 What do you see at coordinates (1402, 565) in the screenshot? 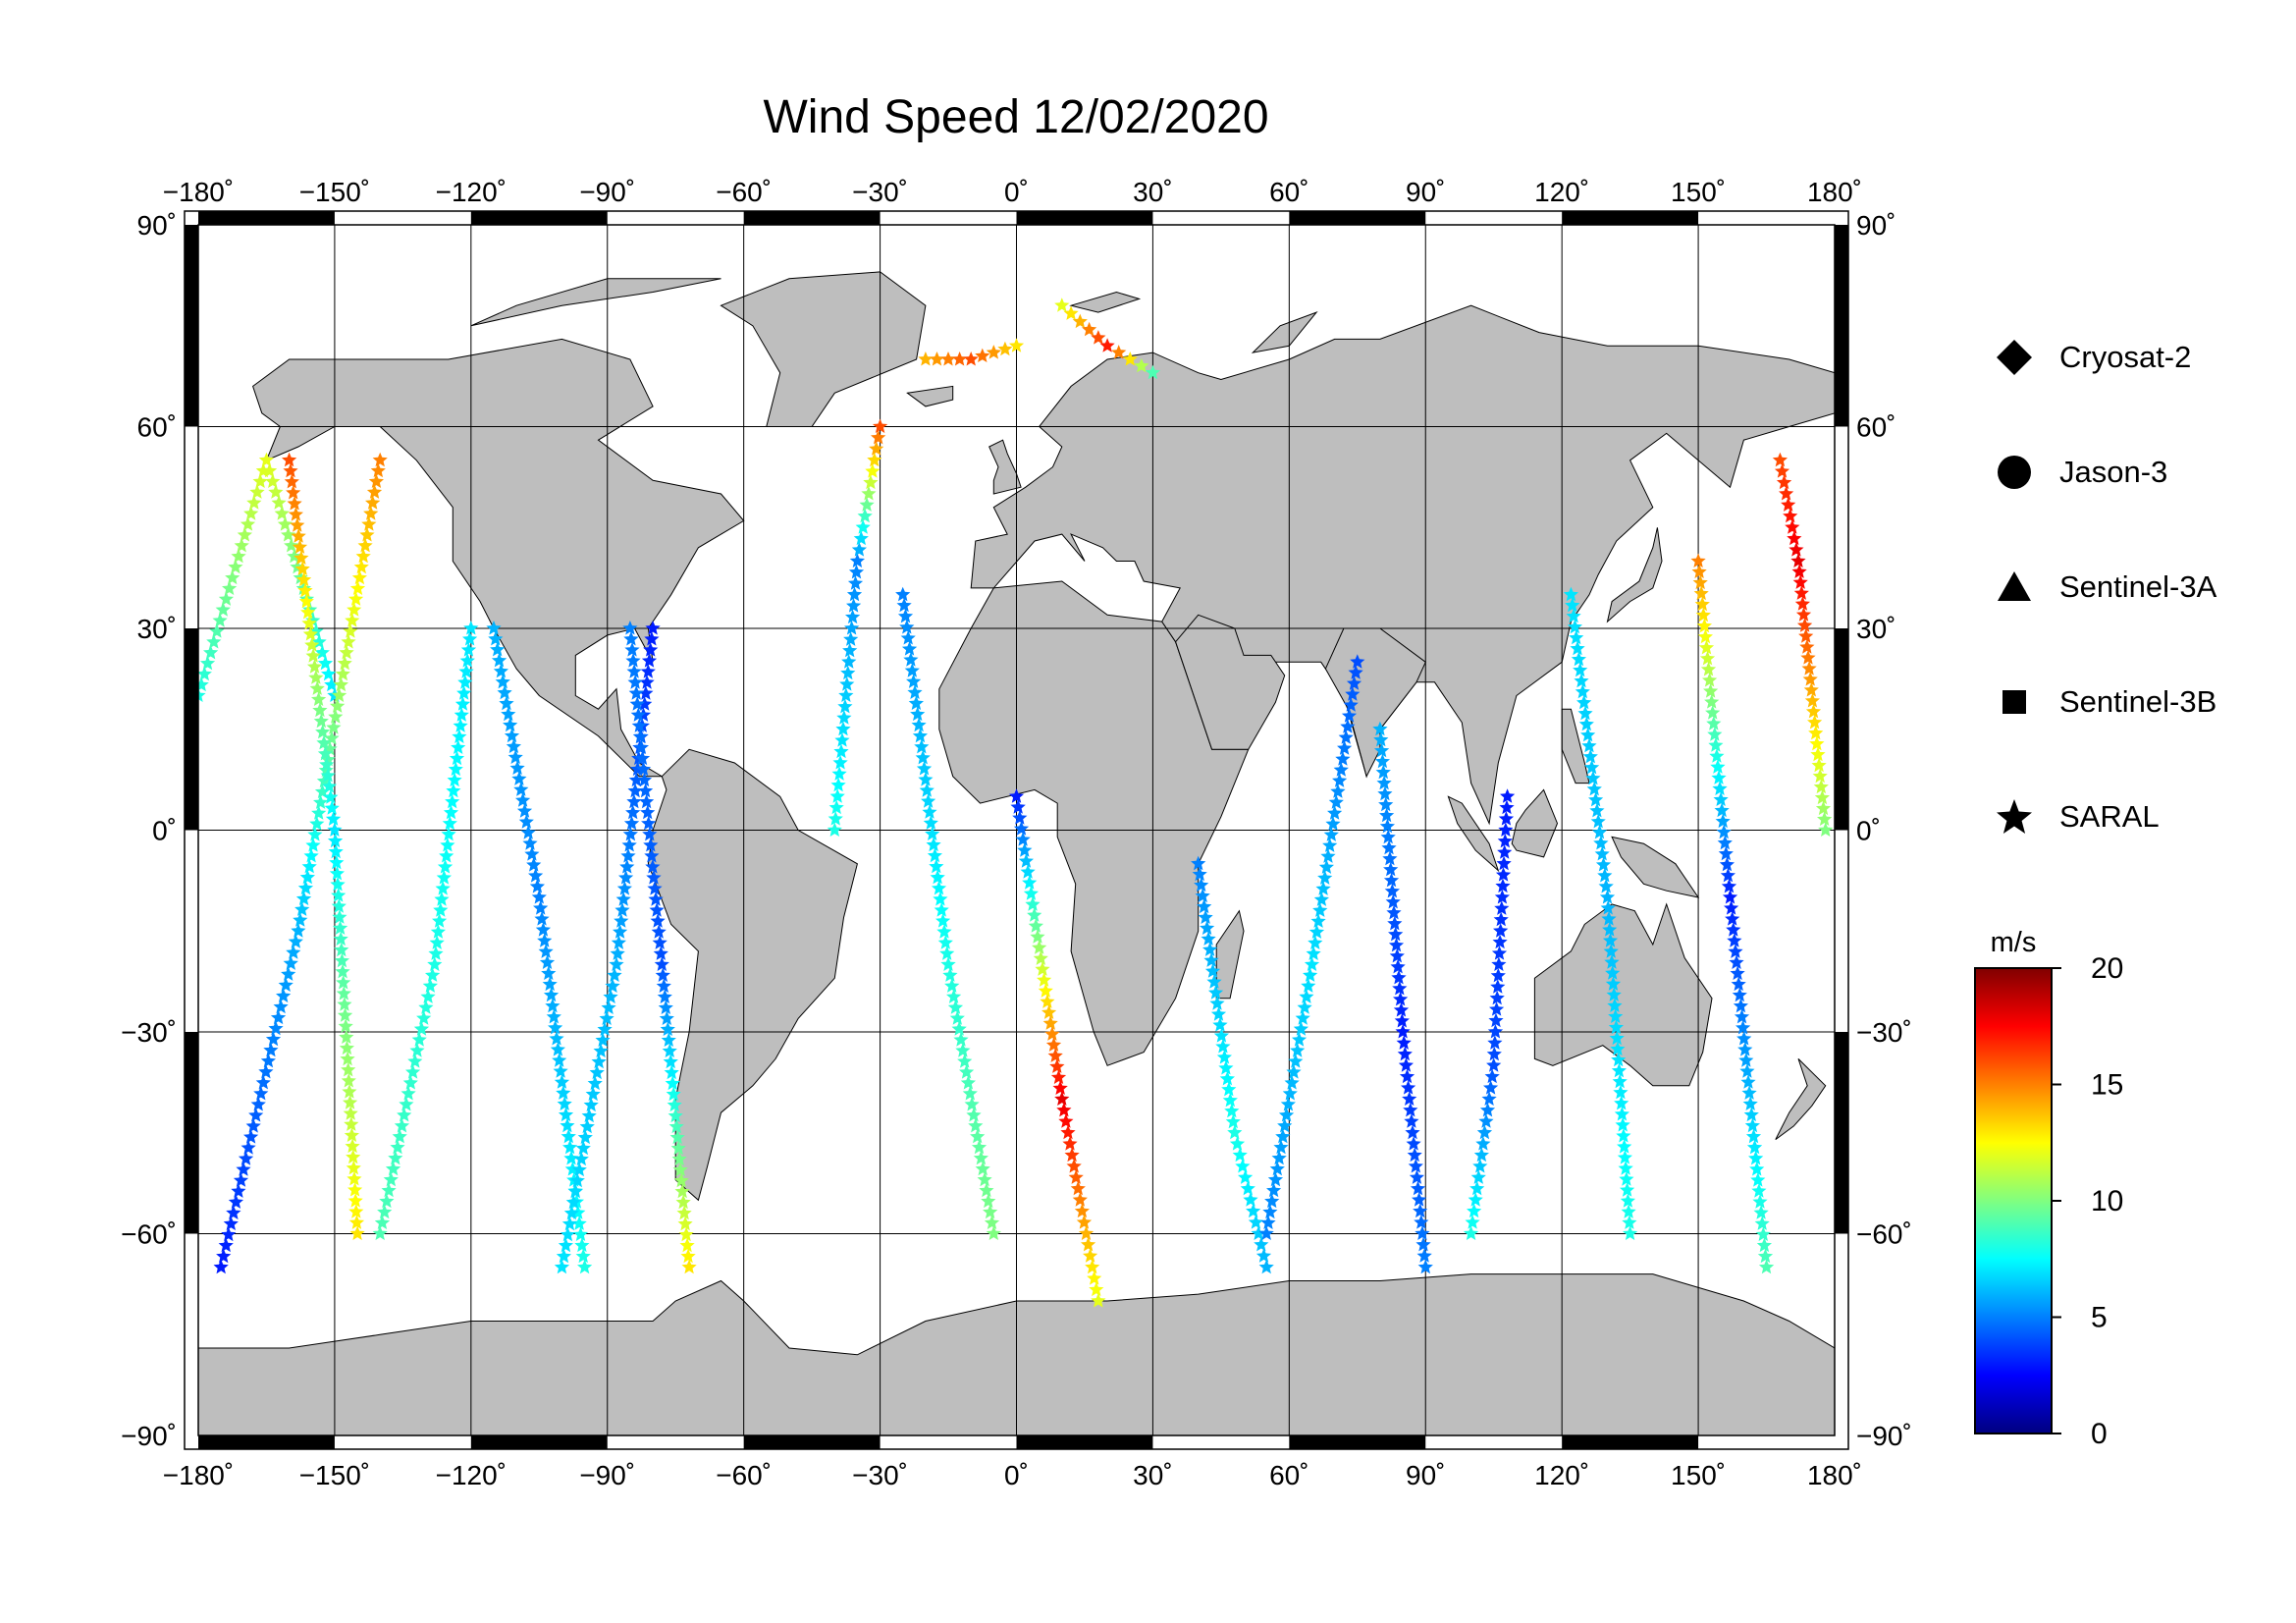
I see `landmass-eurasia` at bounding box center [1402, 565].